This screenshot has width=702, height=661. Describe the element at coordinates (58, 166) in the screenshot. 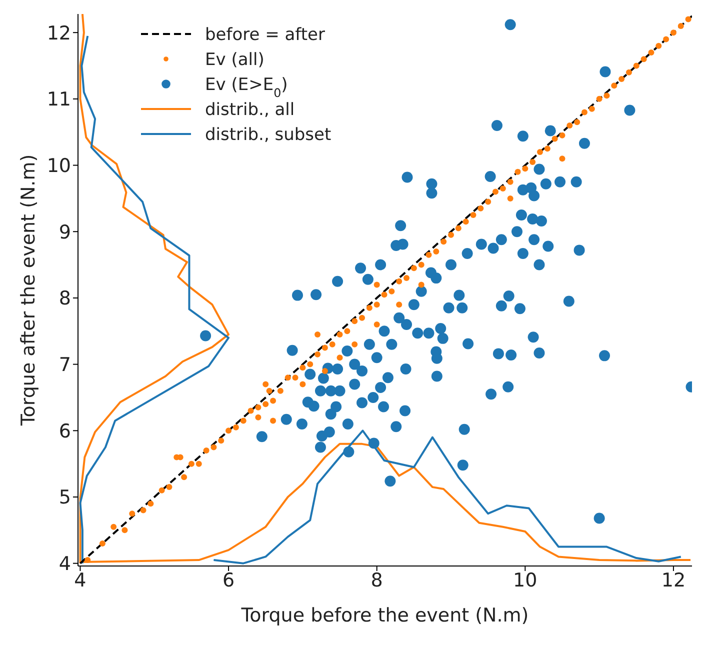

I see `y-tick-label: 10` at that location.